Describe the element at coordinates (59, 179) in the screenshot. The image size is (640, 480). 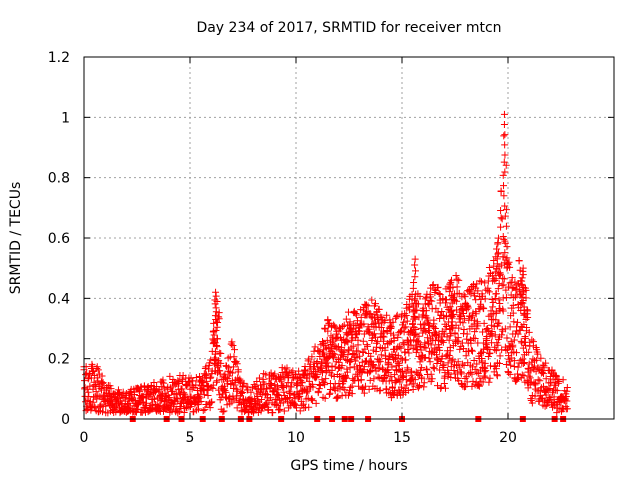
I see `y-tick-label: 0.8` at that location.